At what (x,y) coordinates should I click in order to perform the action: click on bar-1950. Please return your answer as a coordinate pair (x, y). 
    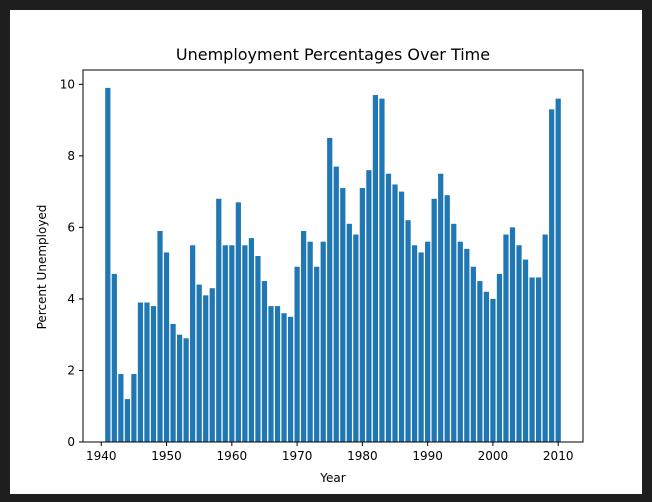
    Looking at the image, I should click on (166, 347).